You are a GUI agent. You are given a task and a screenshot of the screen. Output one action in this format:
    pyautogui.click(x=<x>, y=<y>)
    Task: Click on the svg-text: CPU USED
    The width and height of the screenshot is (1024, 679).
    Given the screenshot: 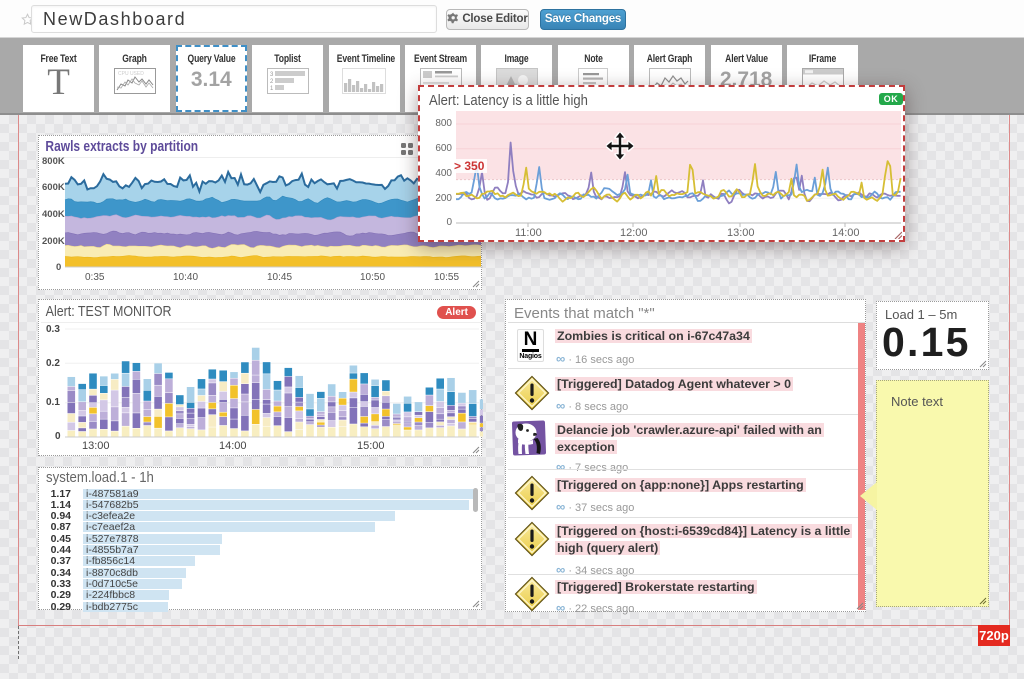 What is the action you would take?
    pyautogui.click(x=131, y=74)
    